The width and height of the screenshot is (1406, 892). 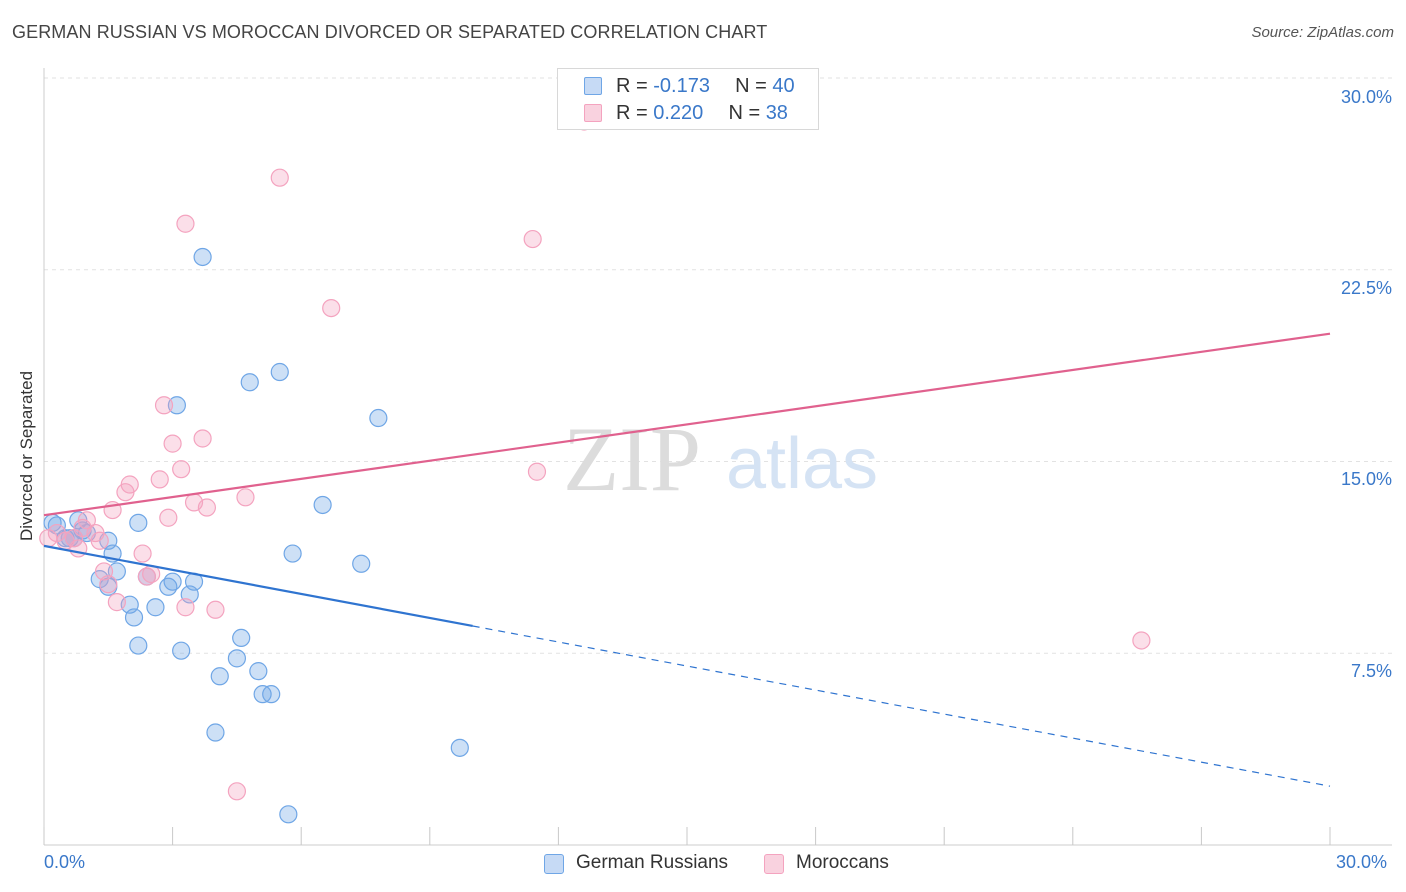 I want to click on german-russians-legend-swatch, so click(x=554, y=864).